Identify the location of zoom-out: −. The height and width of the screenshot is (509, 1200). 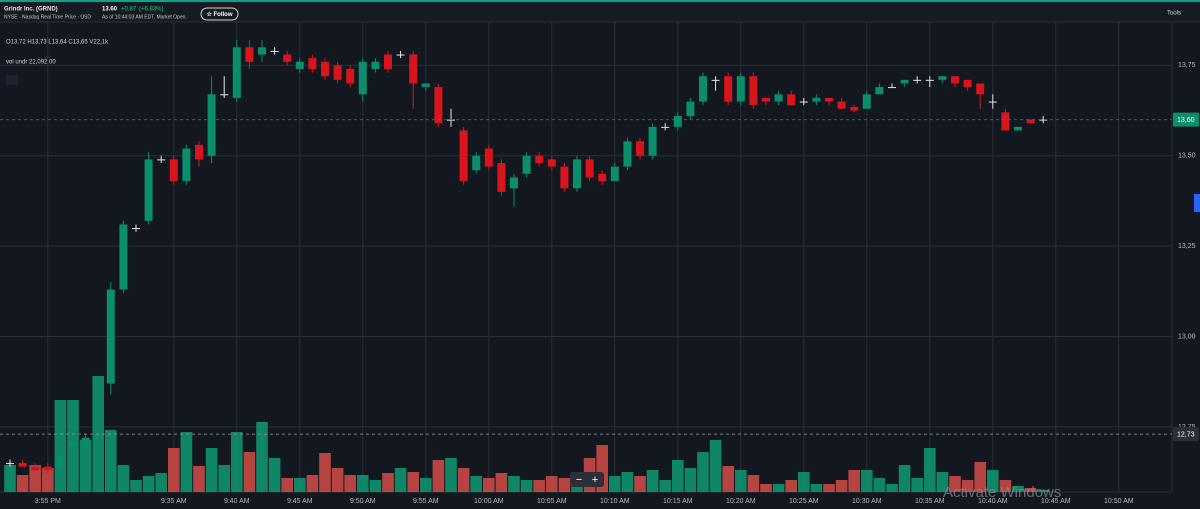
(579, 480).